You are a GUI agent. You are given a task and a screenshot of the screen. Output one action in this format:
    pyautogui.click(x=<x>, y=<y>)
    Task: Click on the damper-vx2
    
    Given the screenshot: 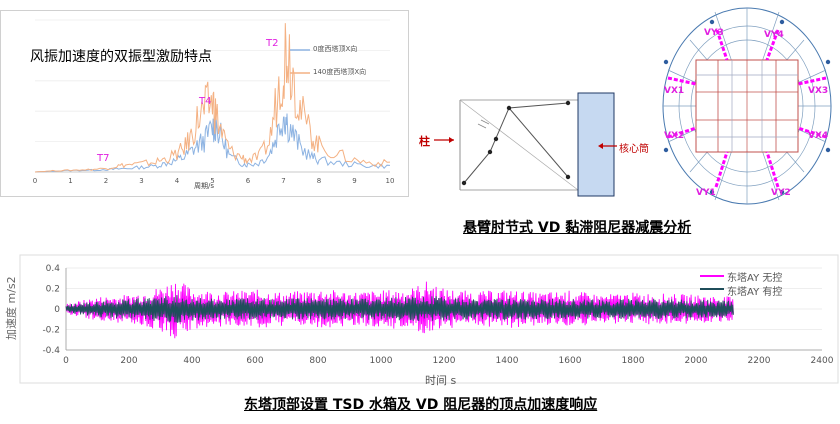 What is the action you would take?
    pyautogui.click(x=682, y=132)
    